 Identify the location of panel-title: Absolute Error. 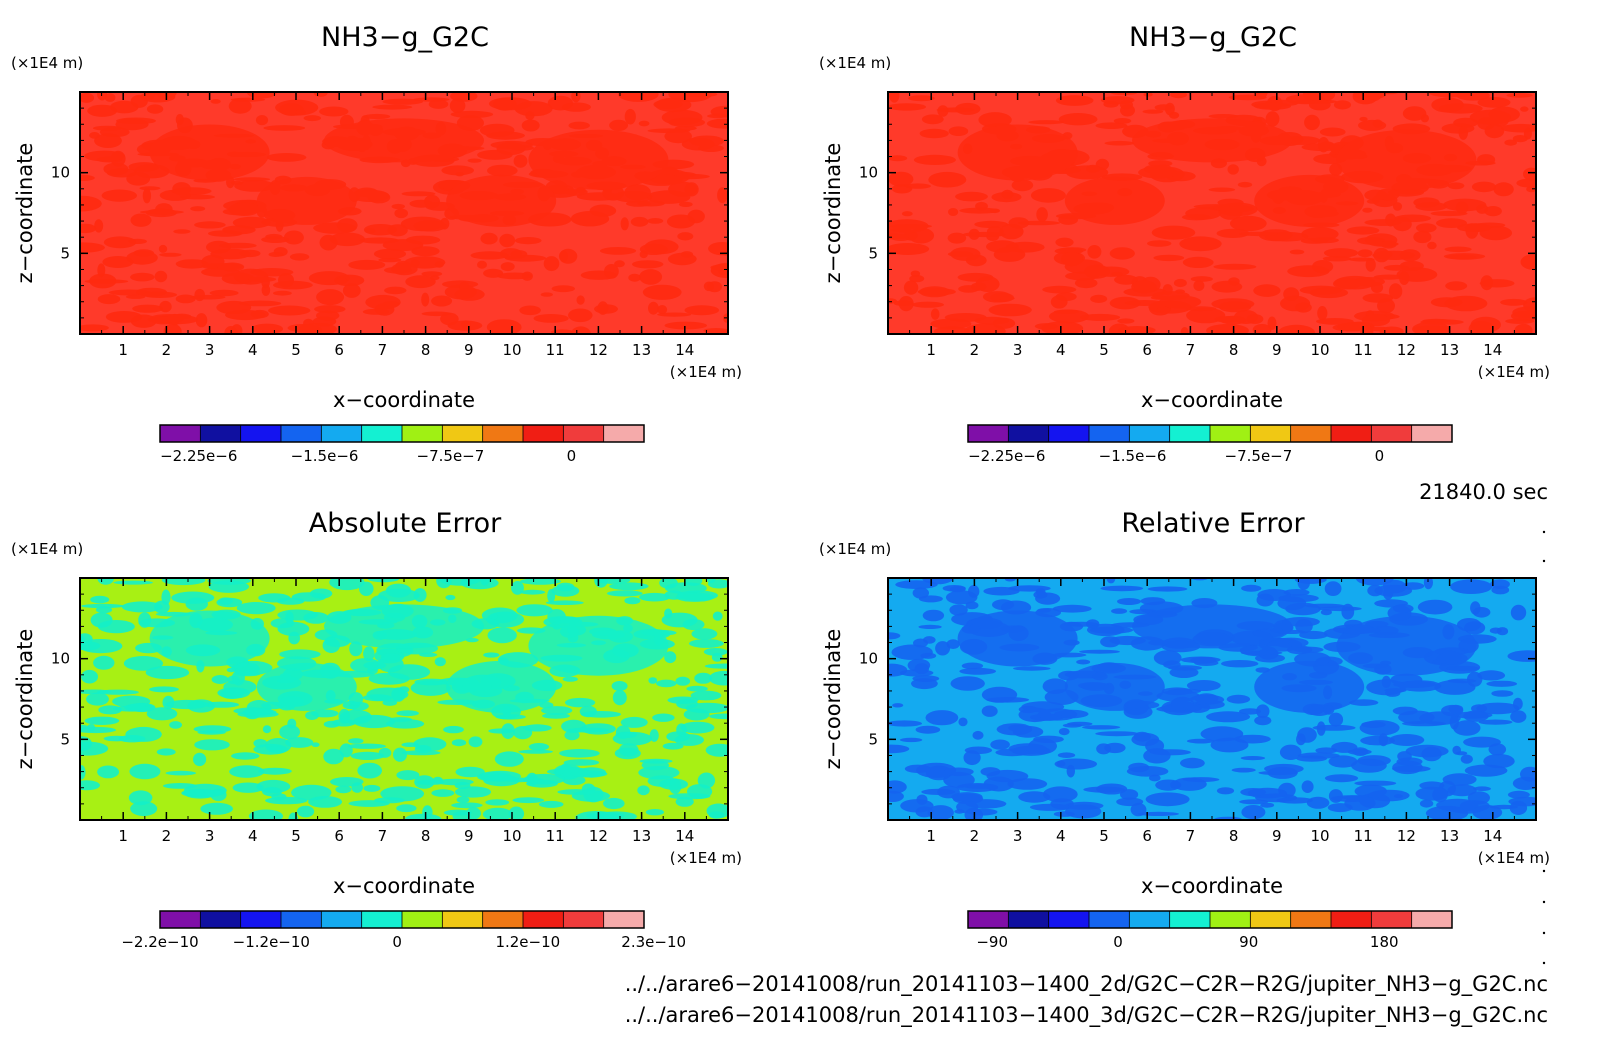
(405, 523).